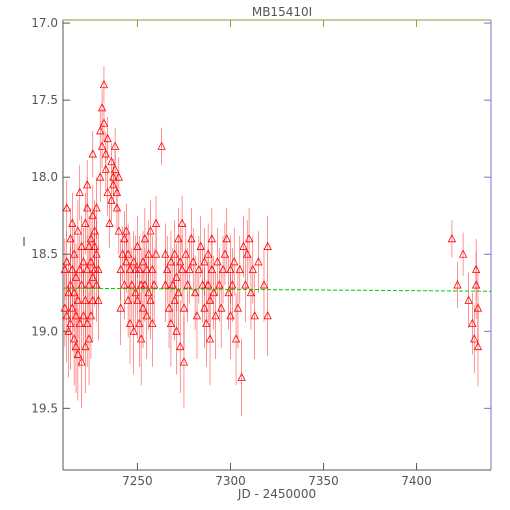  Describe the element at coordinates (44, 23) in the screenshot. I see `y-tick-label: 17.0` at that location.